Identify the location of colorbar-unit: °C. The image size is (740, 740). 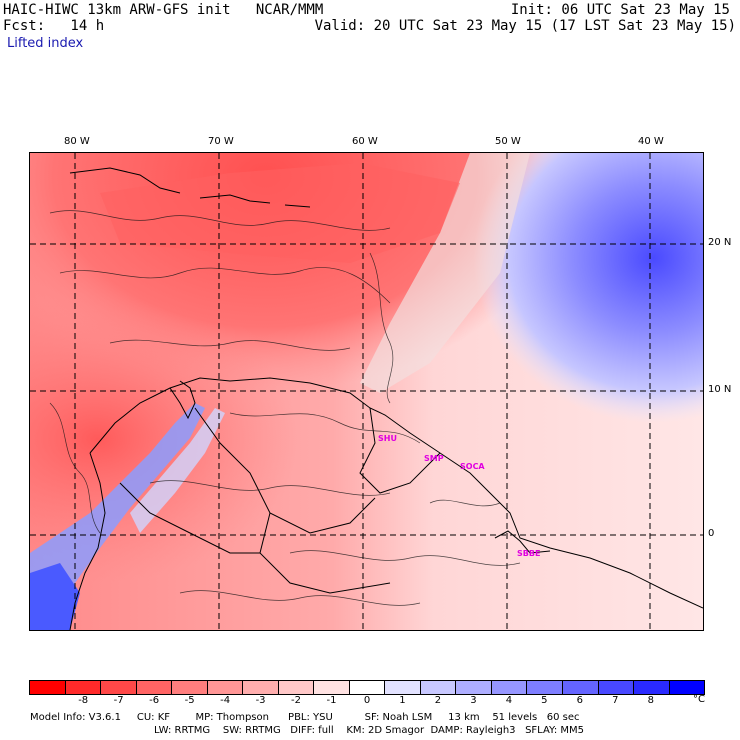
(699, 699).